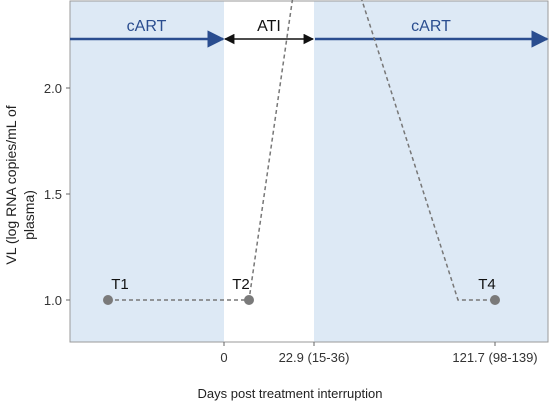  Describe the element at coordinates (20, 184) in the screenshot. I see `y-axis-title: VL (log RNA copies/mL of plasma)` at that location.